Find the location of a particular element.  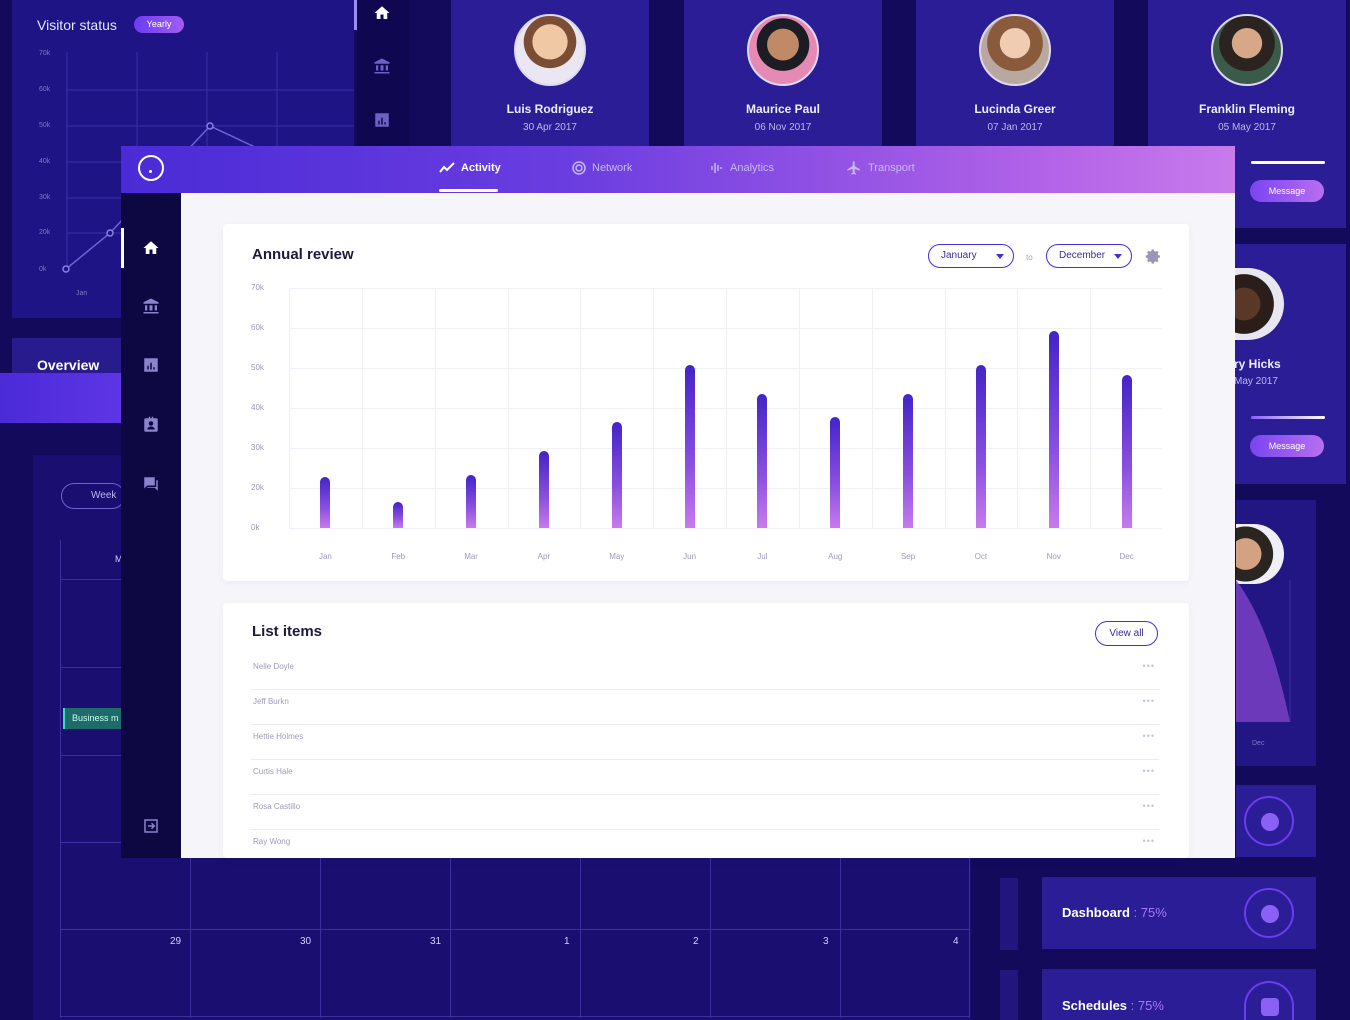

calendar-date: 3 is located at coordinates (826, 941).